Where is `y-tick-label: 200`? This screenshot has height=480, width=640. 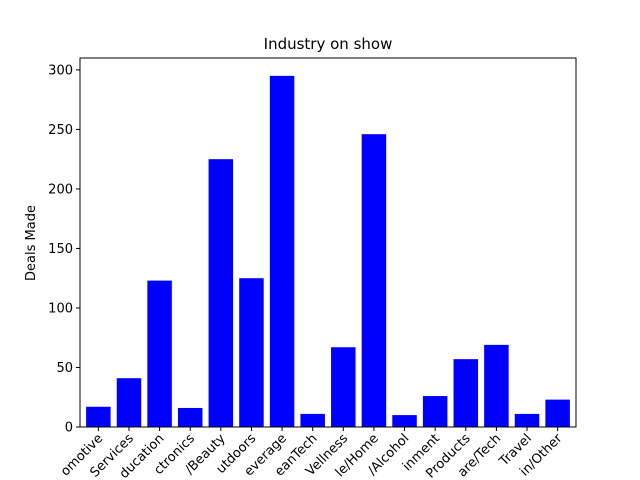
y-tick-label: 200 is located at coordinates (60, 189).